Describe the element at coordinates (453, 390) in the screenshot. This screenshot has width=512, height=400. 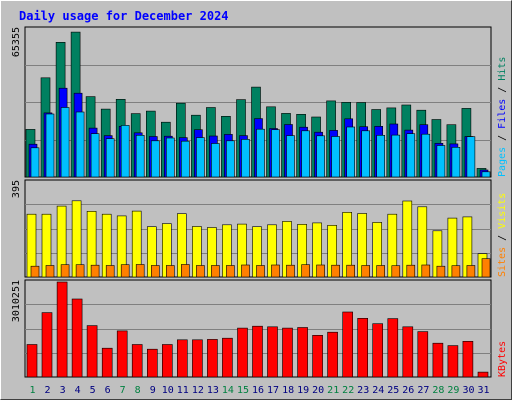
I see `x-tick-label-day-29: 29` at that location.